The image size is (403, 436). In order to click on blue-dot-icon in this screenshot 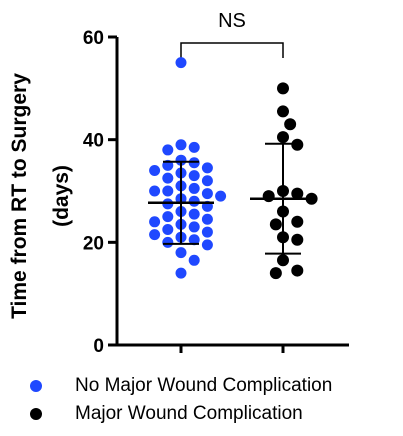, I will do `click(36, 386)`.